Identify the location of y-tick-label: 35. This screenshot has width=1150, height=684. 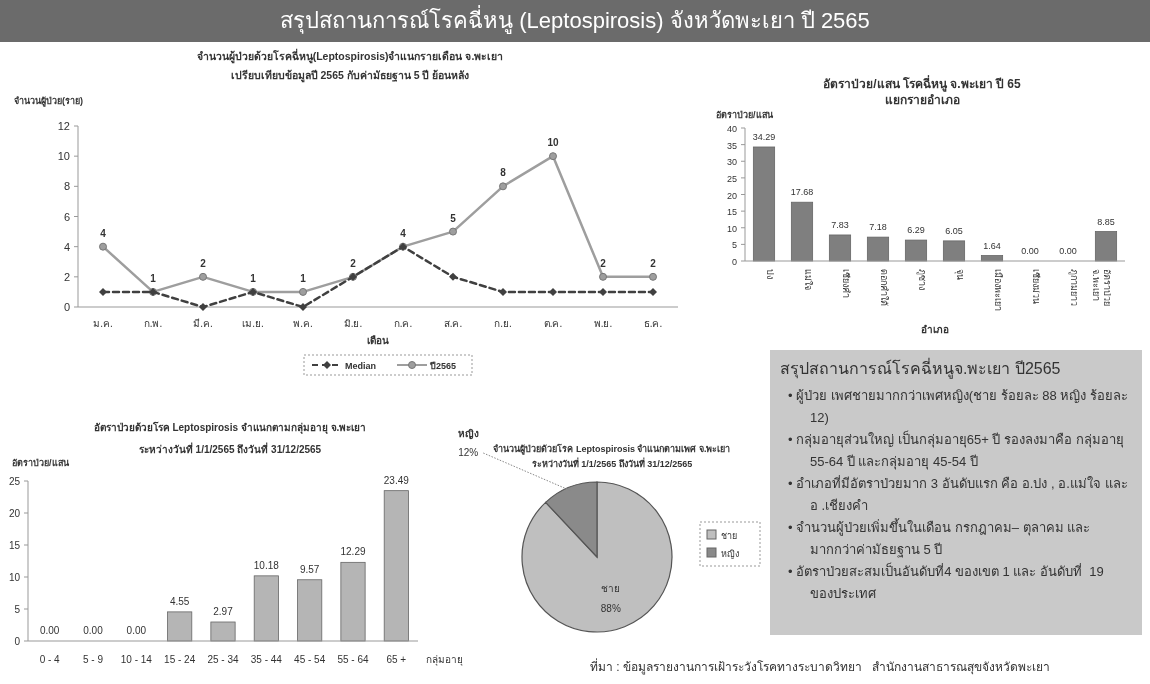
(731, 145).